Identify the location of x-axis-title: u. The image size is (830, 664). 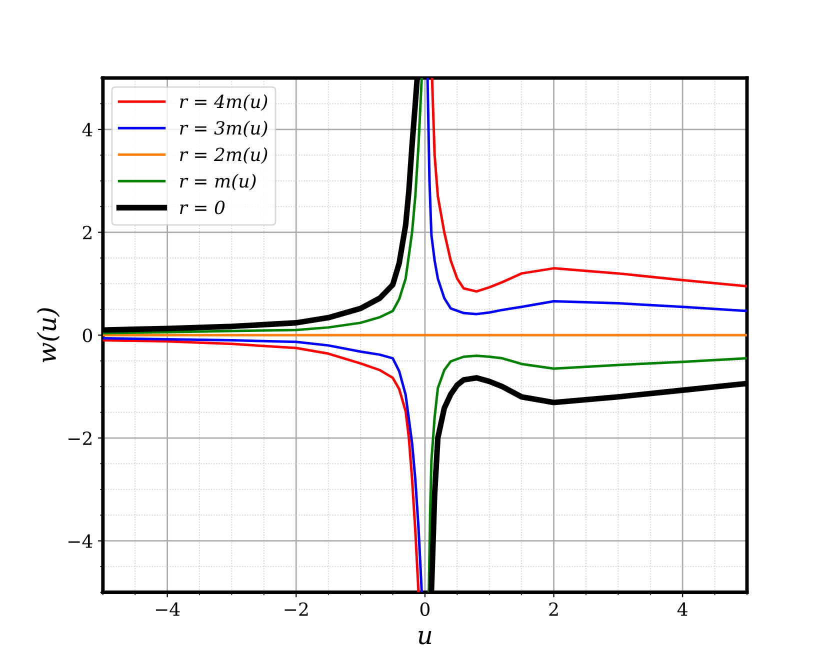
(425, 637).